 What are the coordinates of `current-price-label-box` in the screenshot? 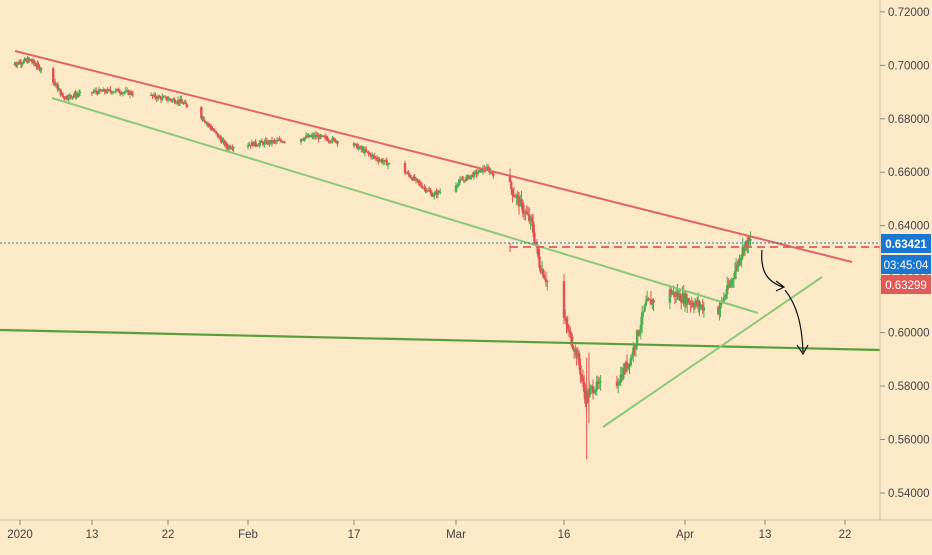 It's located at (906, 243).